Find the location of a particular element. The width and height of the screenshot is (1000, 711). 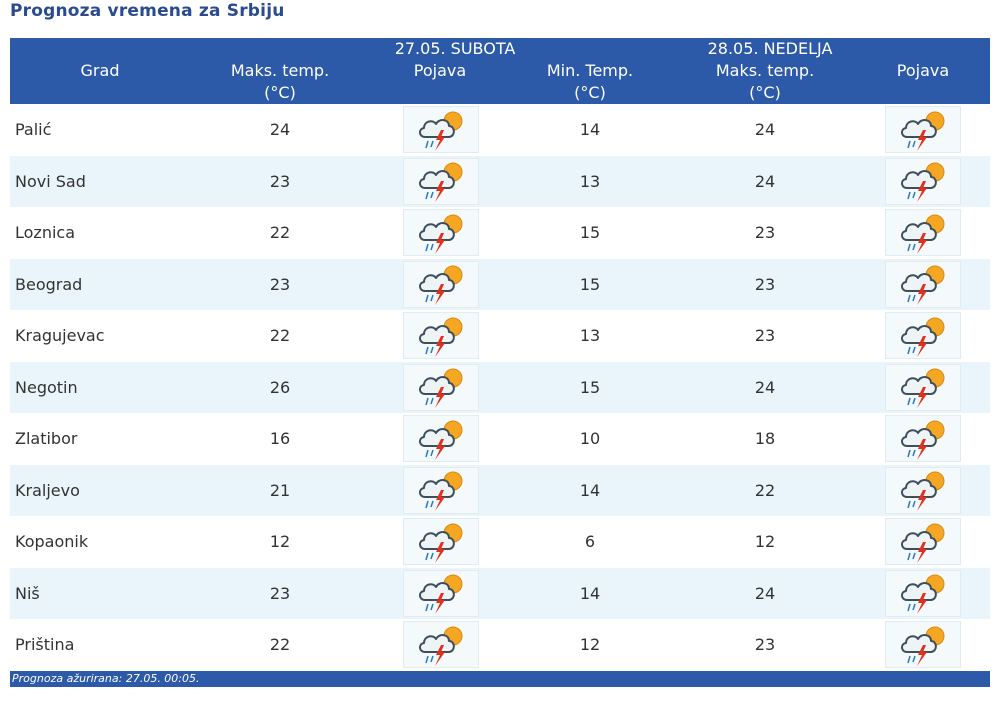

city-name: Loznica is located at coordinates (45, 233).